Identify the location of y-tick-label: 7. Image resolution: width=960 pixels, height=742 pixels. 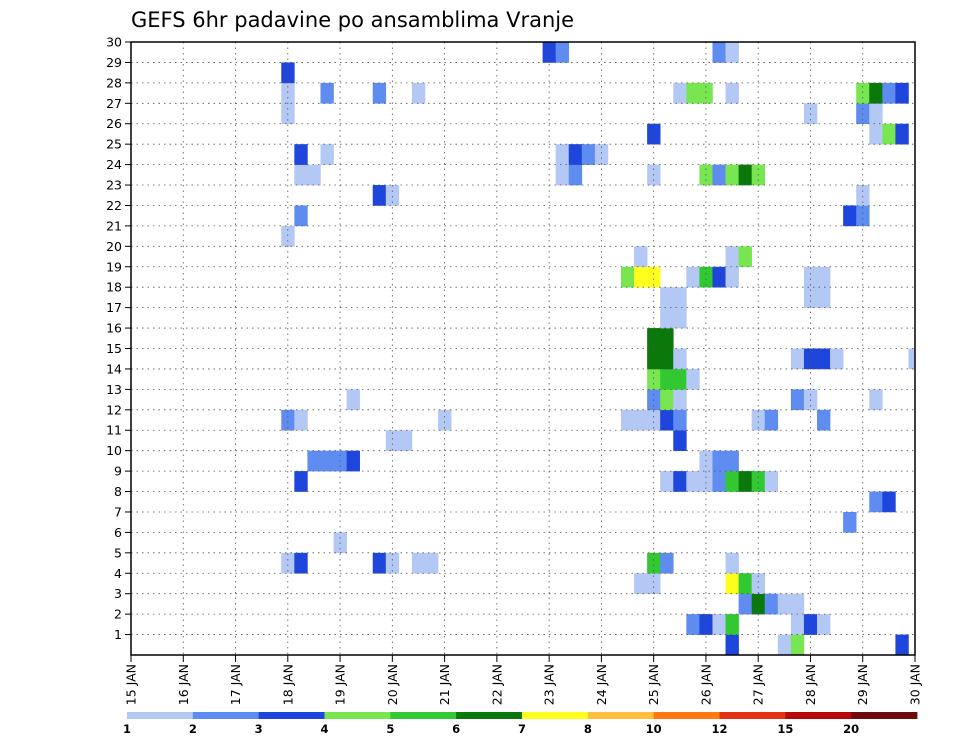
(118, 511).